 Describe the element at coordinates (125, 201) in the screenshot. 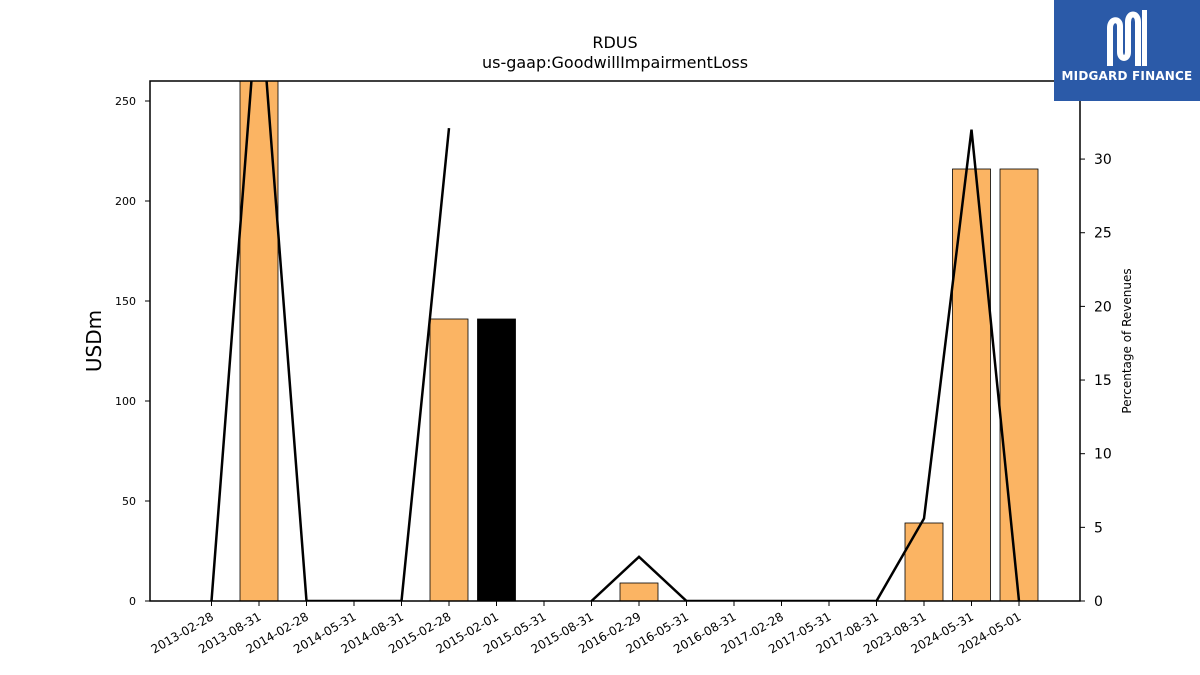

I see `y-tick-label: 200` at that location.